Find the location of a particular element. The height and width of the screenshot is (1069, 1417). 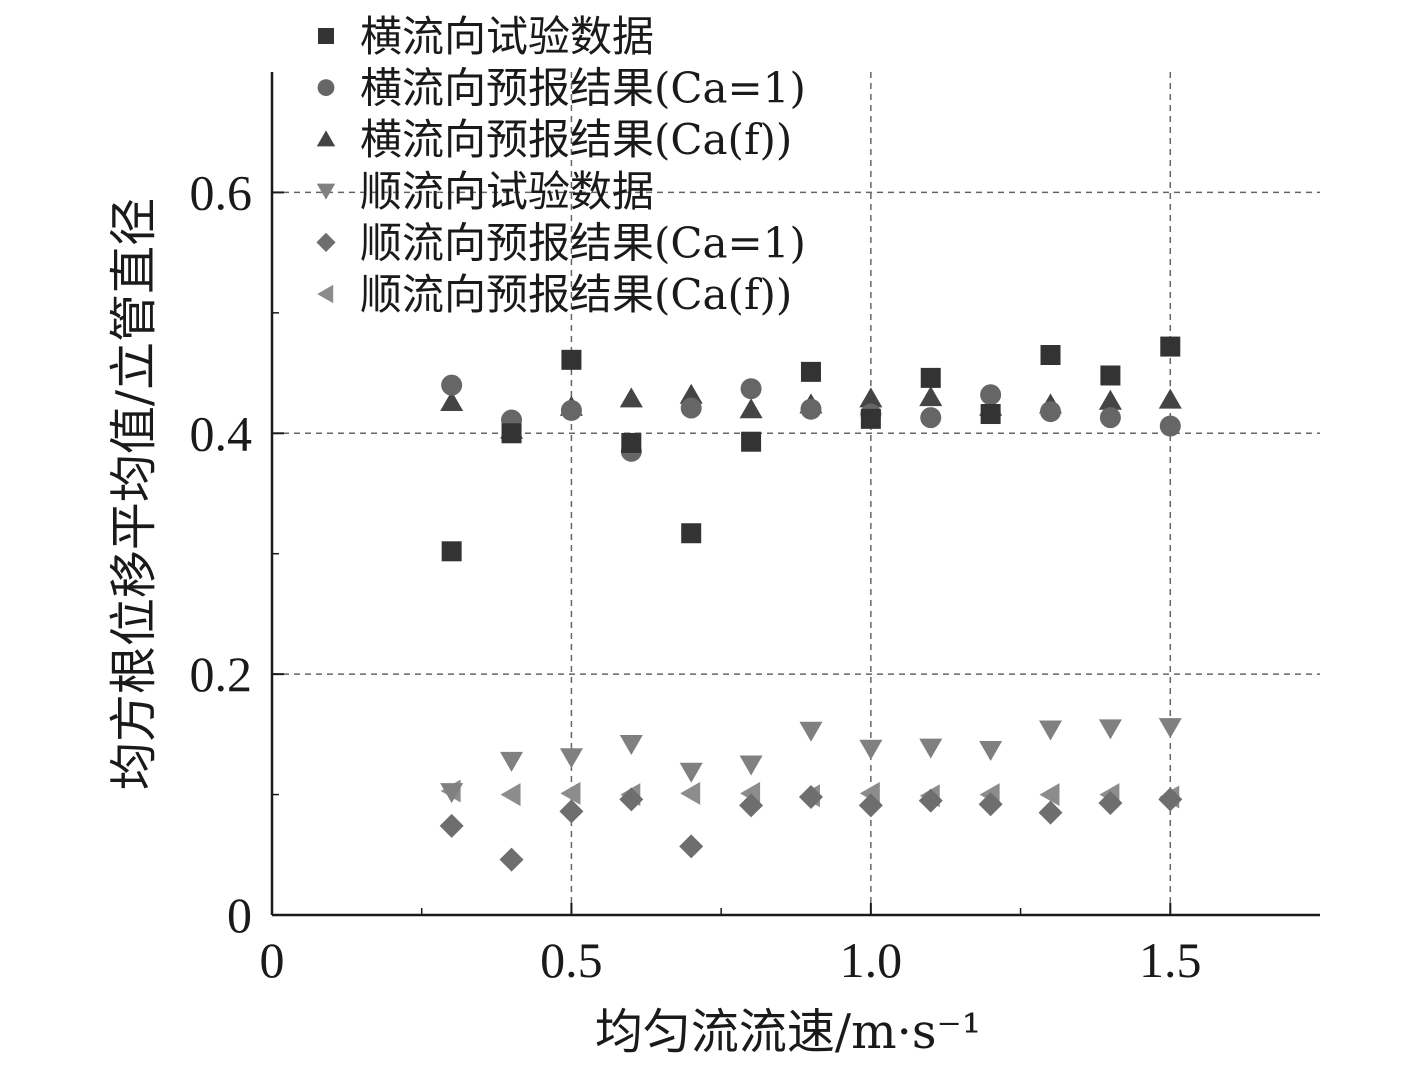

legend-marker-diamond is located at coordinates (326, 242).